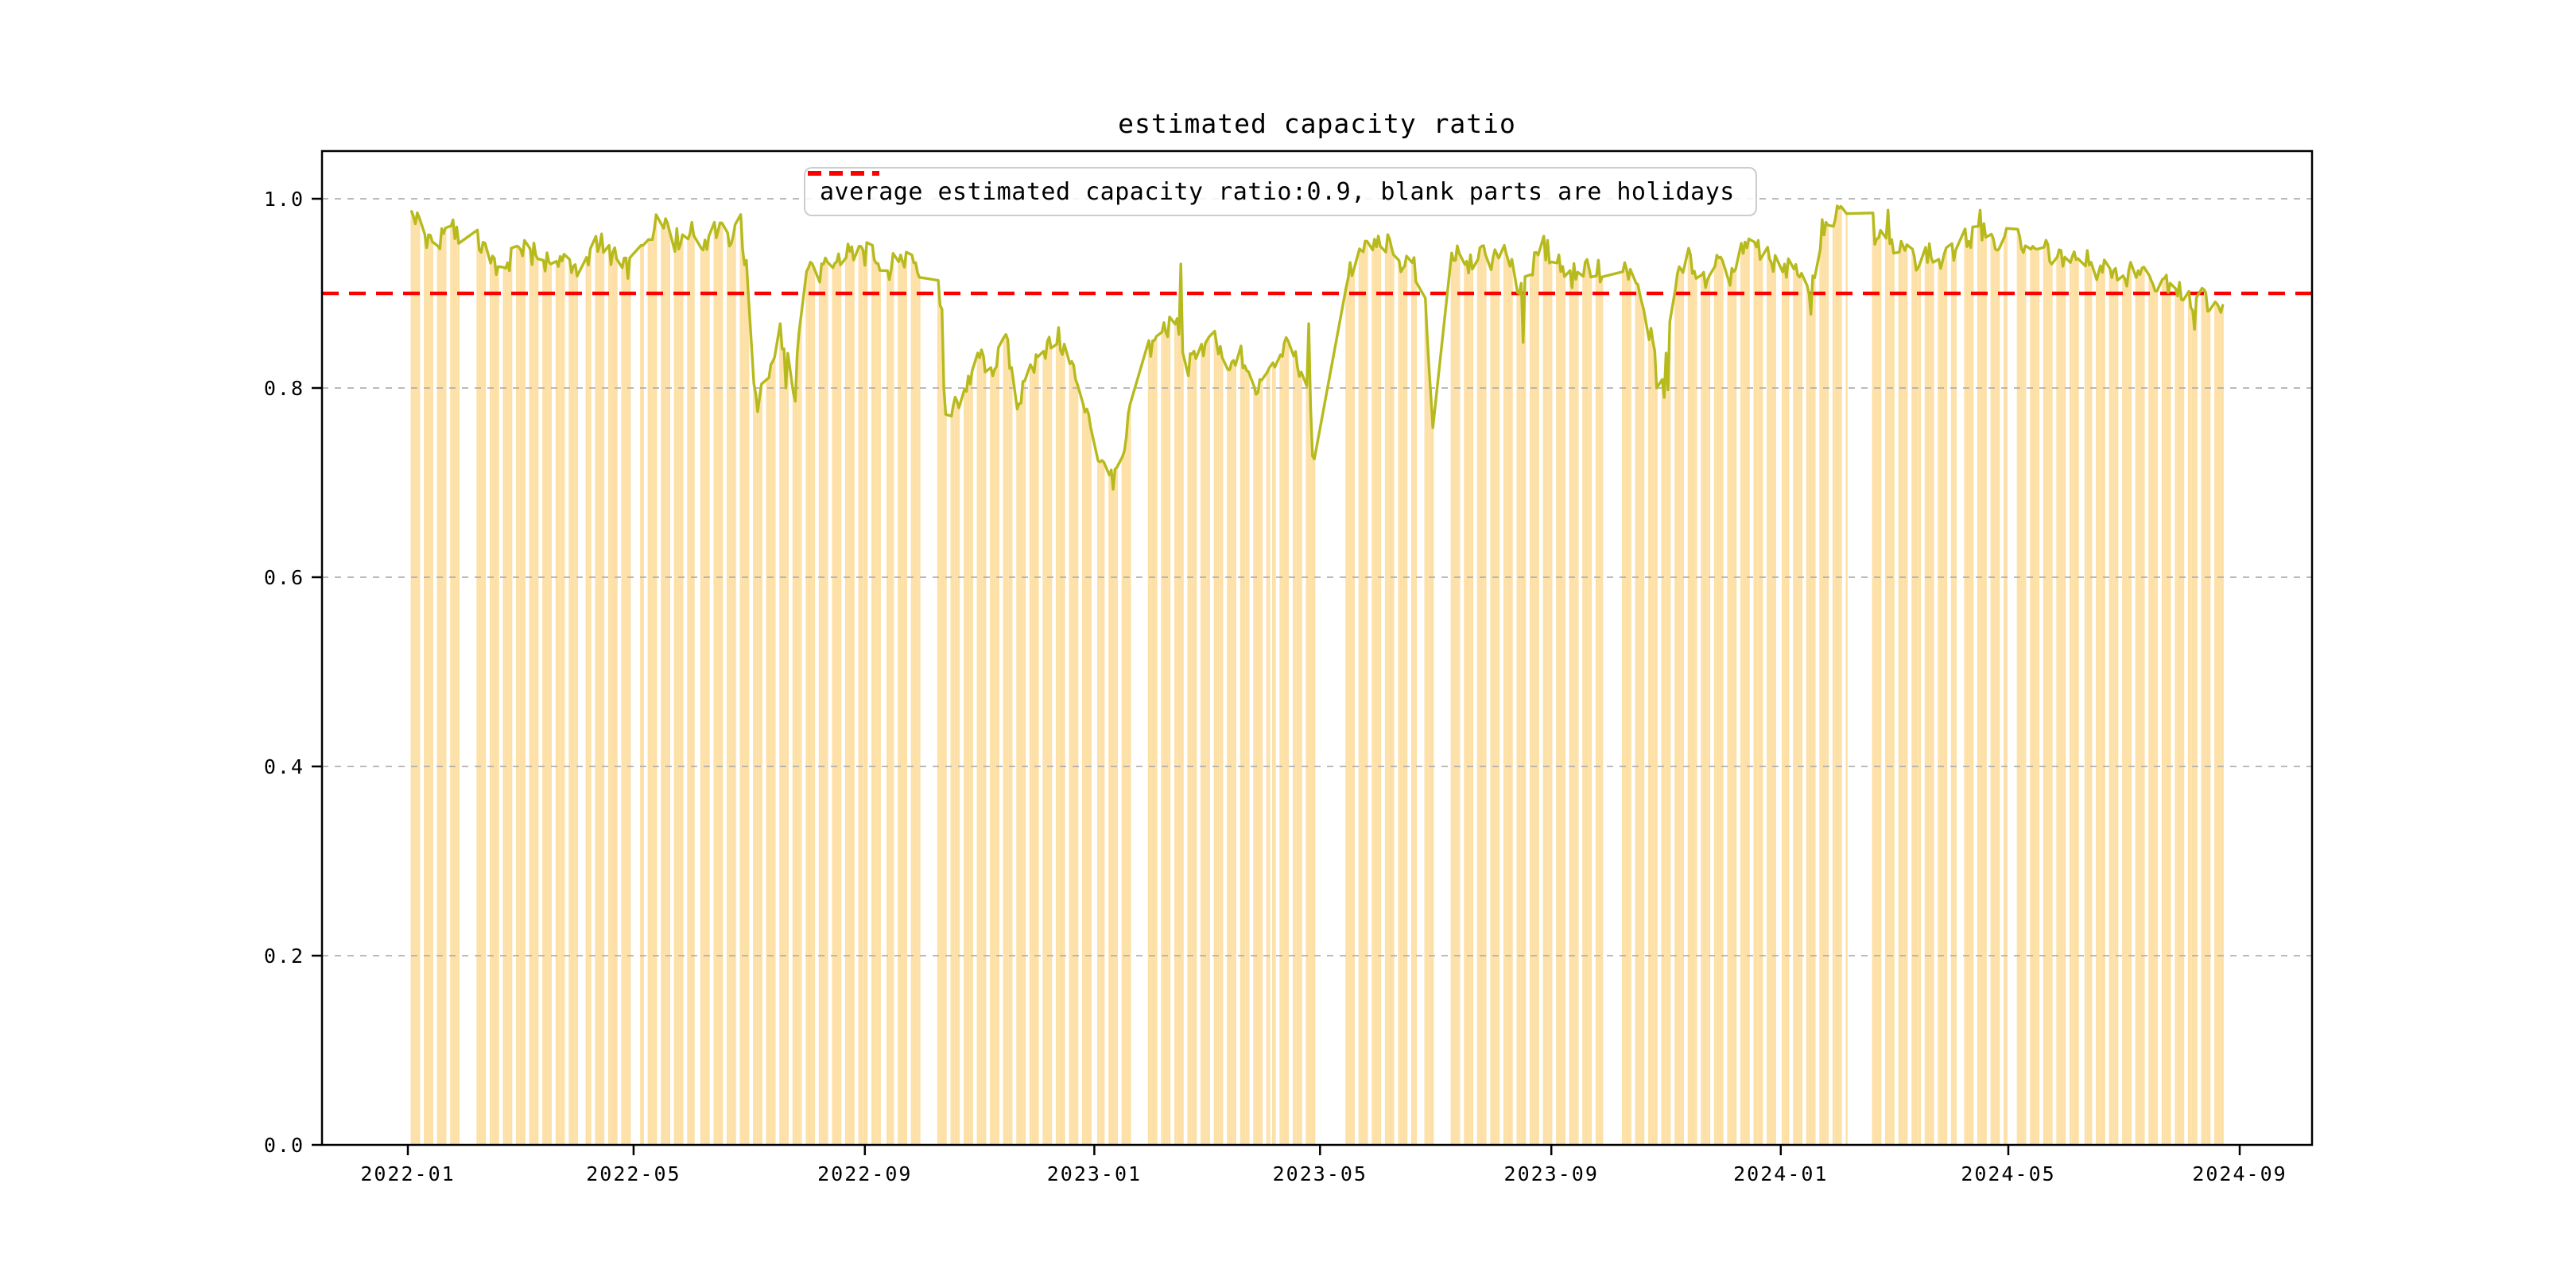 The width and height of the screenshot is (2576, 1288). Describe the element at coordinates (284, 767) in the screenshot. I see `y-tick-label: 0.4` at that location.